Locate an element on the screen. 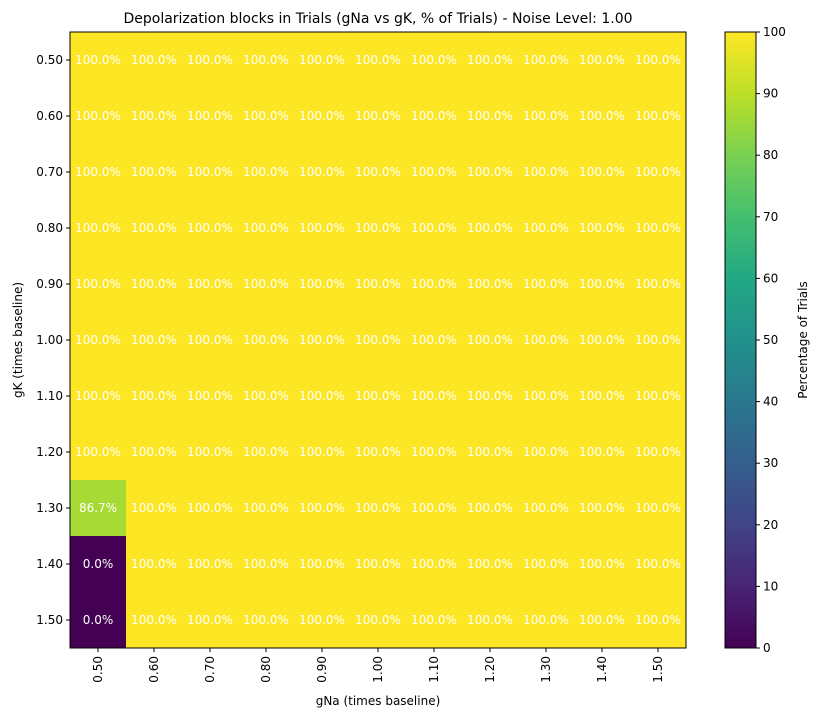 Image resolution: width=821 pixels, height=718 pixels. y-tick-label: 1.10 is located at coordinates (49, 396).